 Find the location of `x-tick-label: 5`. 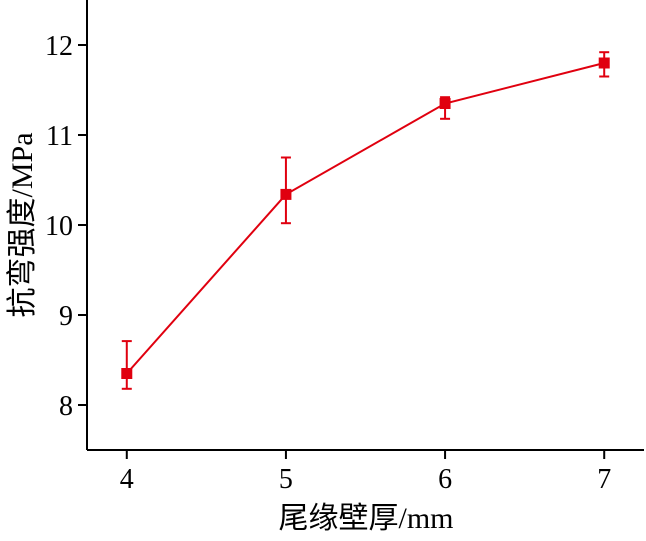

x-tick-label: 5 is located at coordinates (286, 479).